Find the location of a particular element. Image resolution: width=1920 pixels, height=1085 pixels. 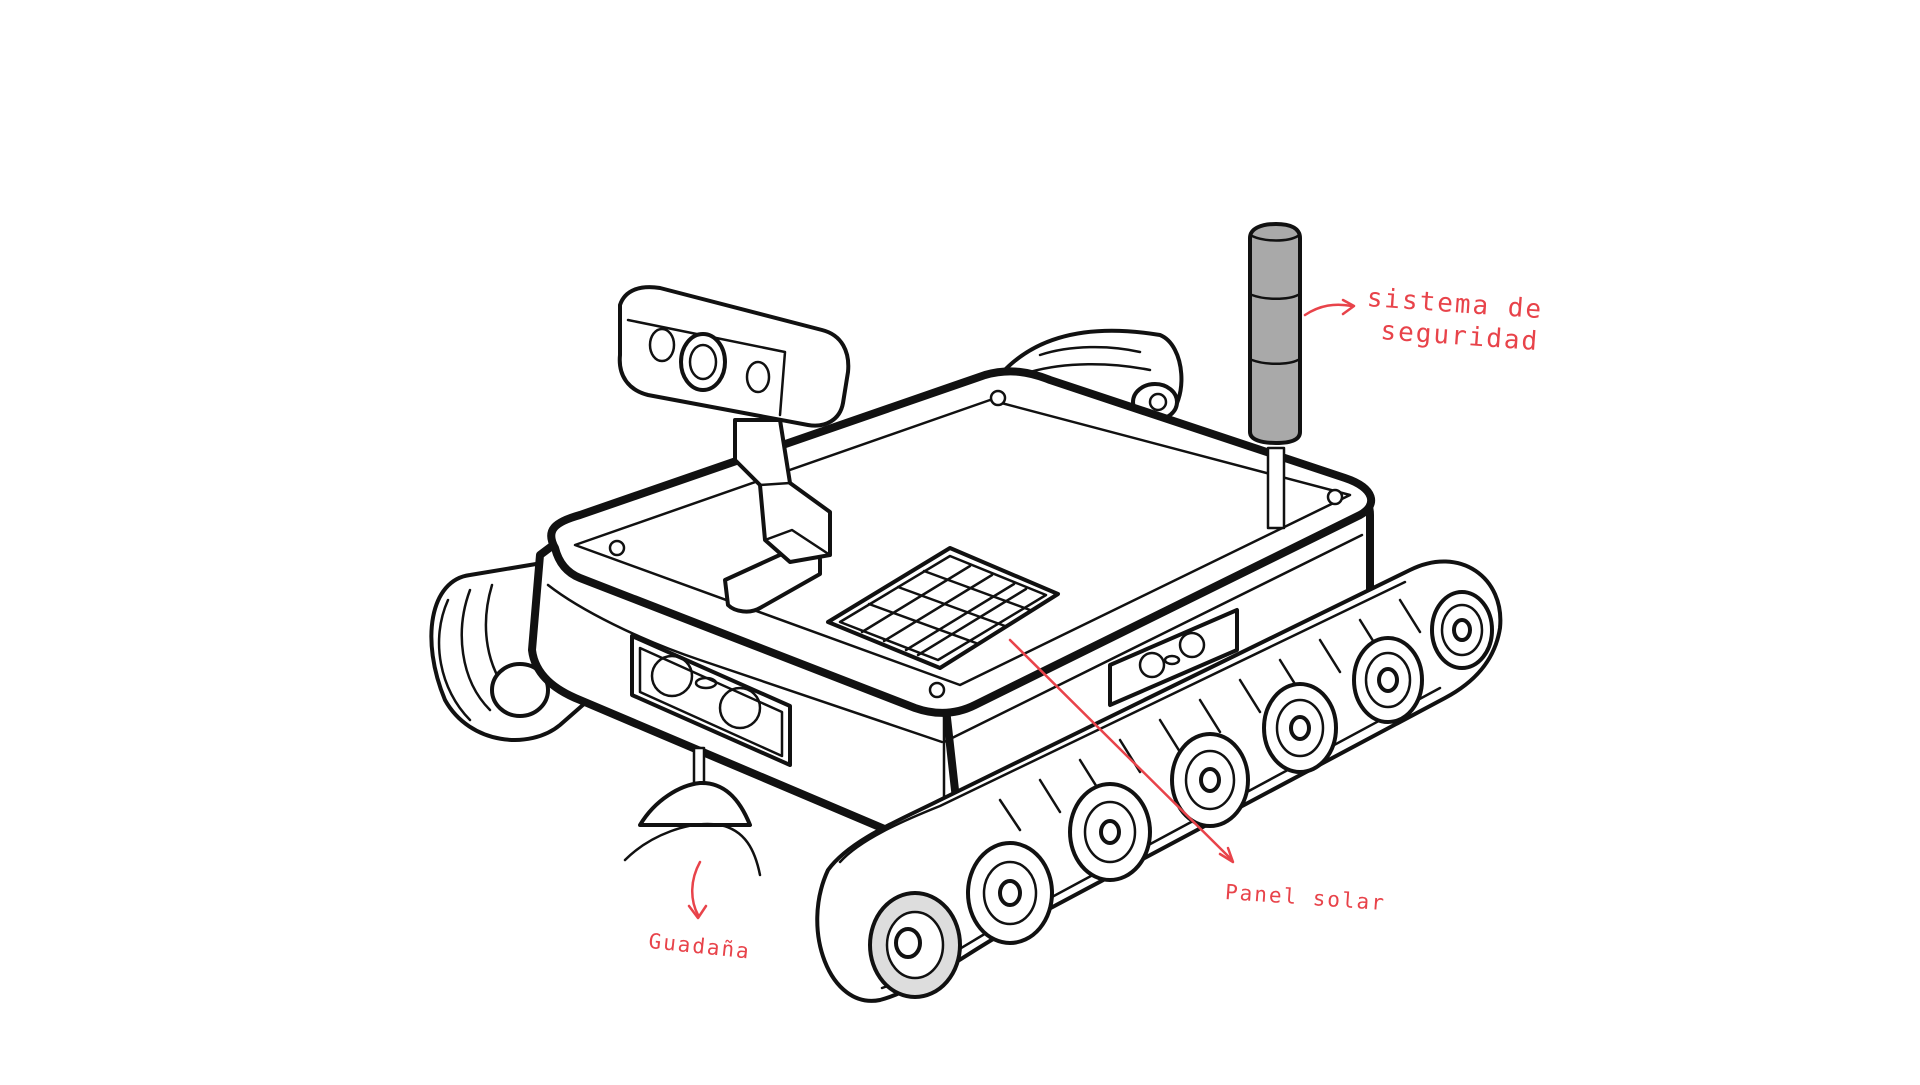

wheels is located at coordinates (1181, 794).